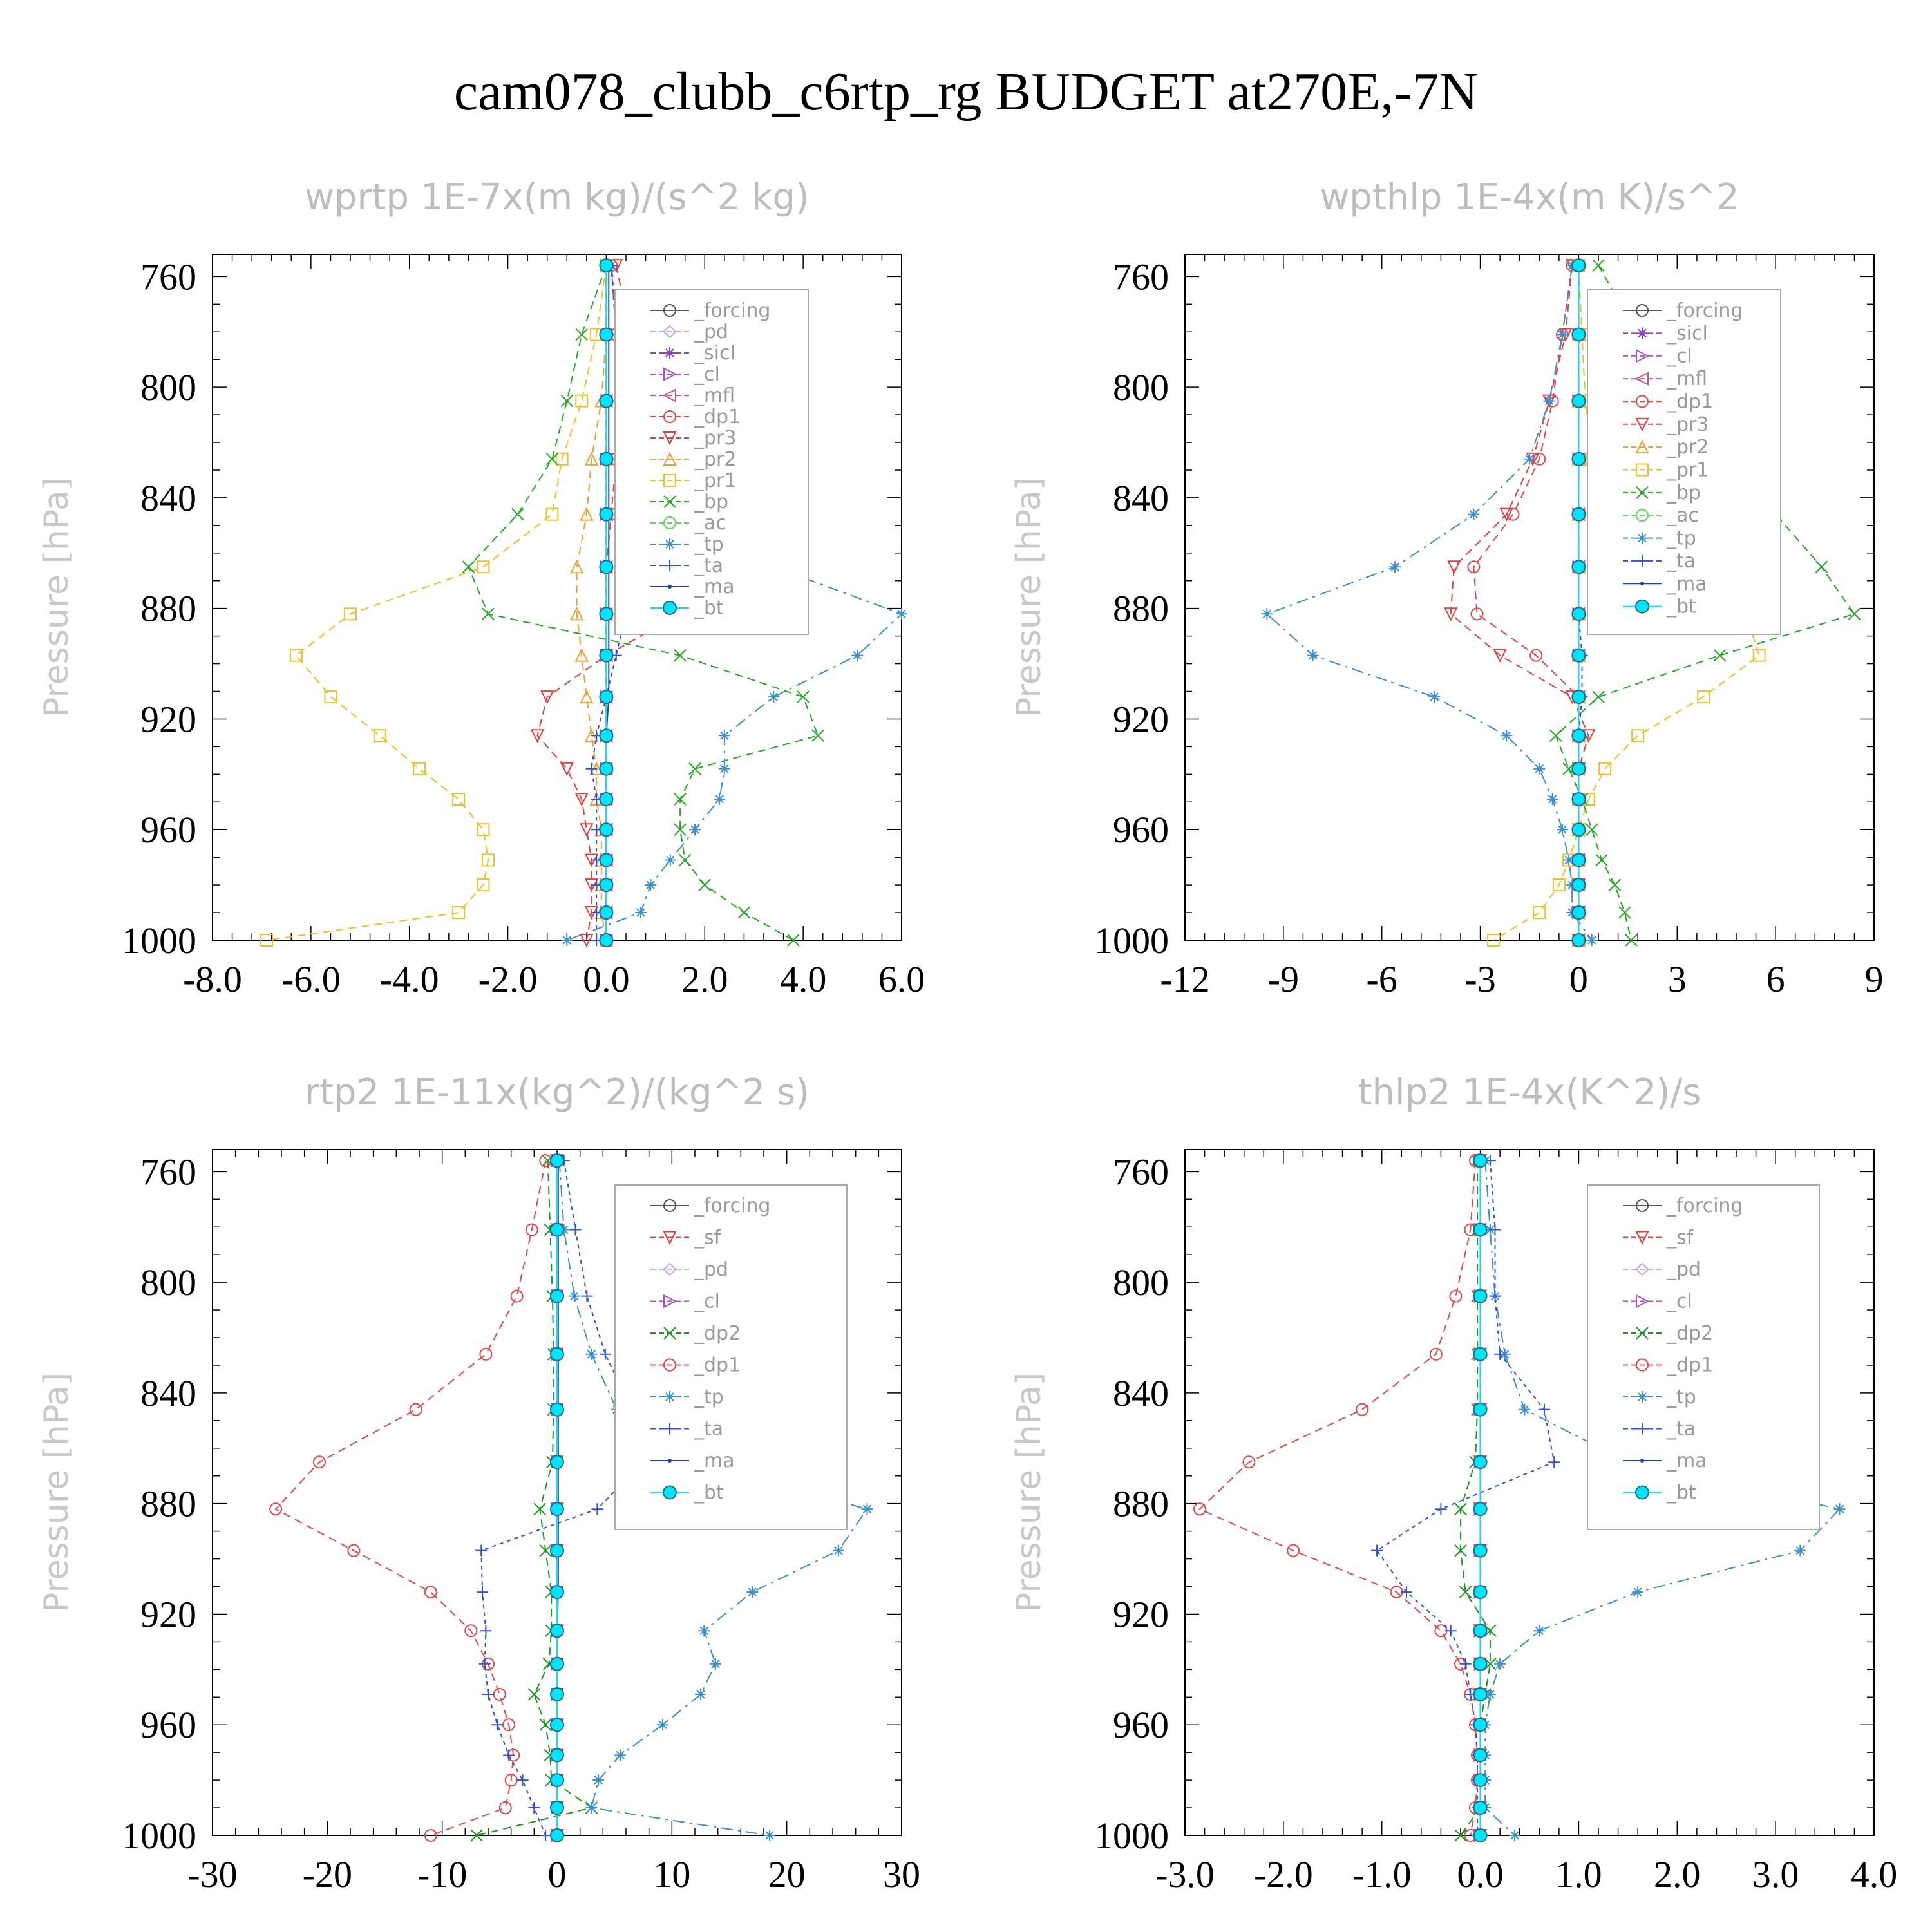 The image size is (1932, 1932). Describe the element at coordinates (168, 1393) in the screenshot. I see `y-tick-label: 840` at that location.